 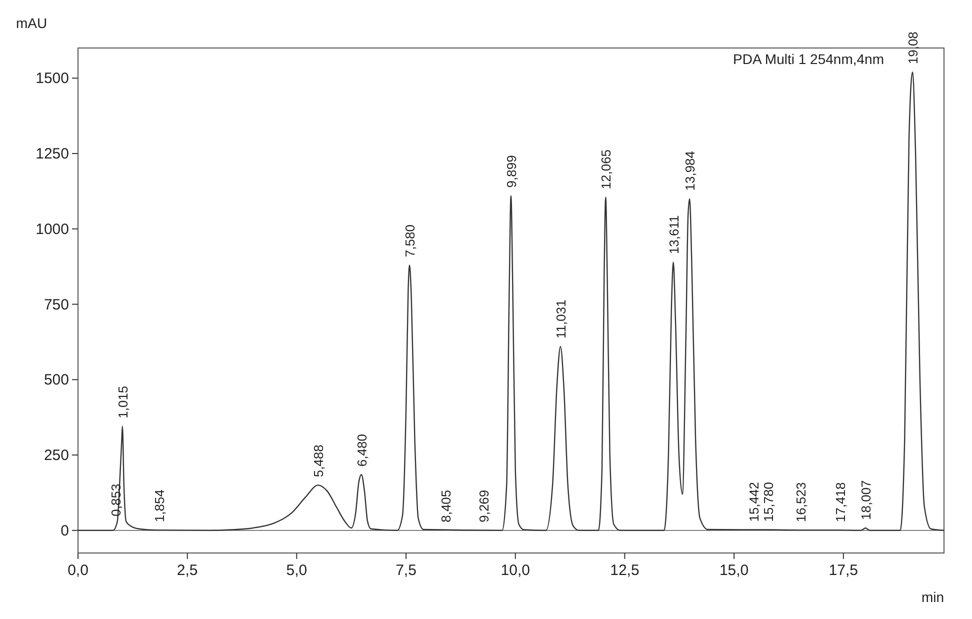 What do you see at coordinates (843, 570) in the screenshot?
I see `x-tick-label: 17,5` at bounding box center [843, 570].